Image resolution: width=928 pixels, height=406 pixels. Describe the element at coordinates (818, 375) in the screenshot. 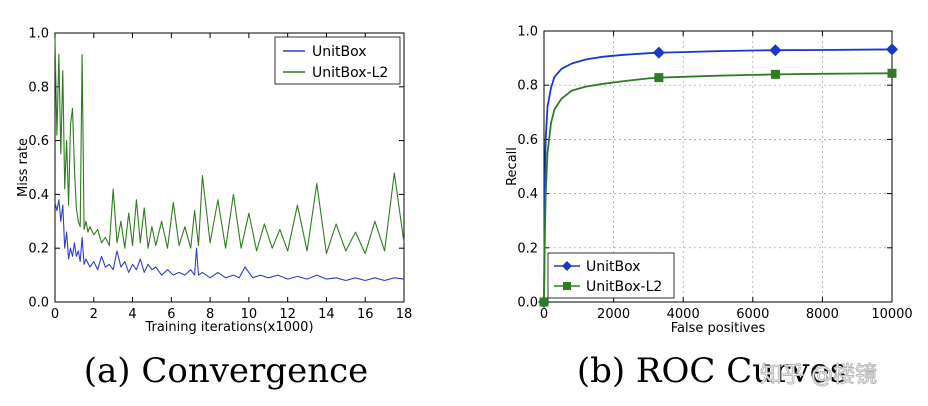

I see `watermark: 知乎 @楼镜` at that location.